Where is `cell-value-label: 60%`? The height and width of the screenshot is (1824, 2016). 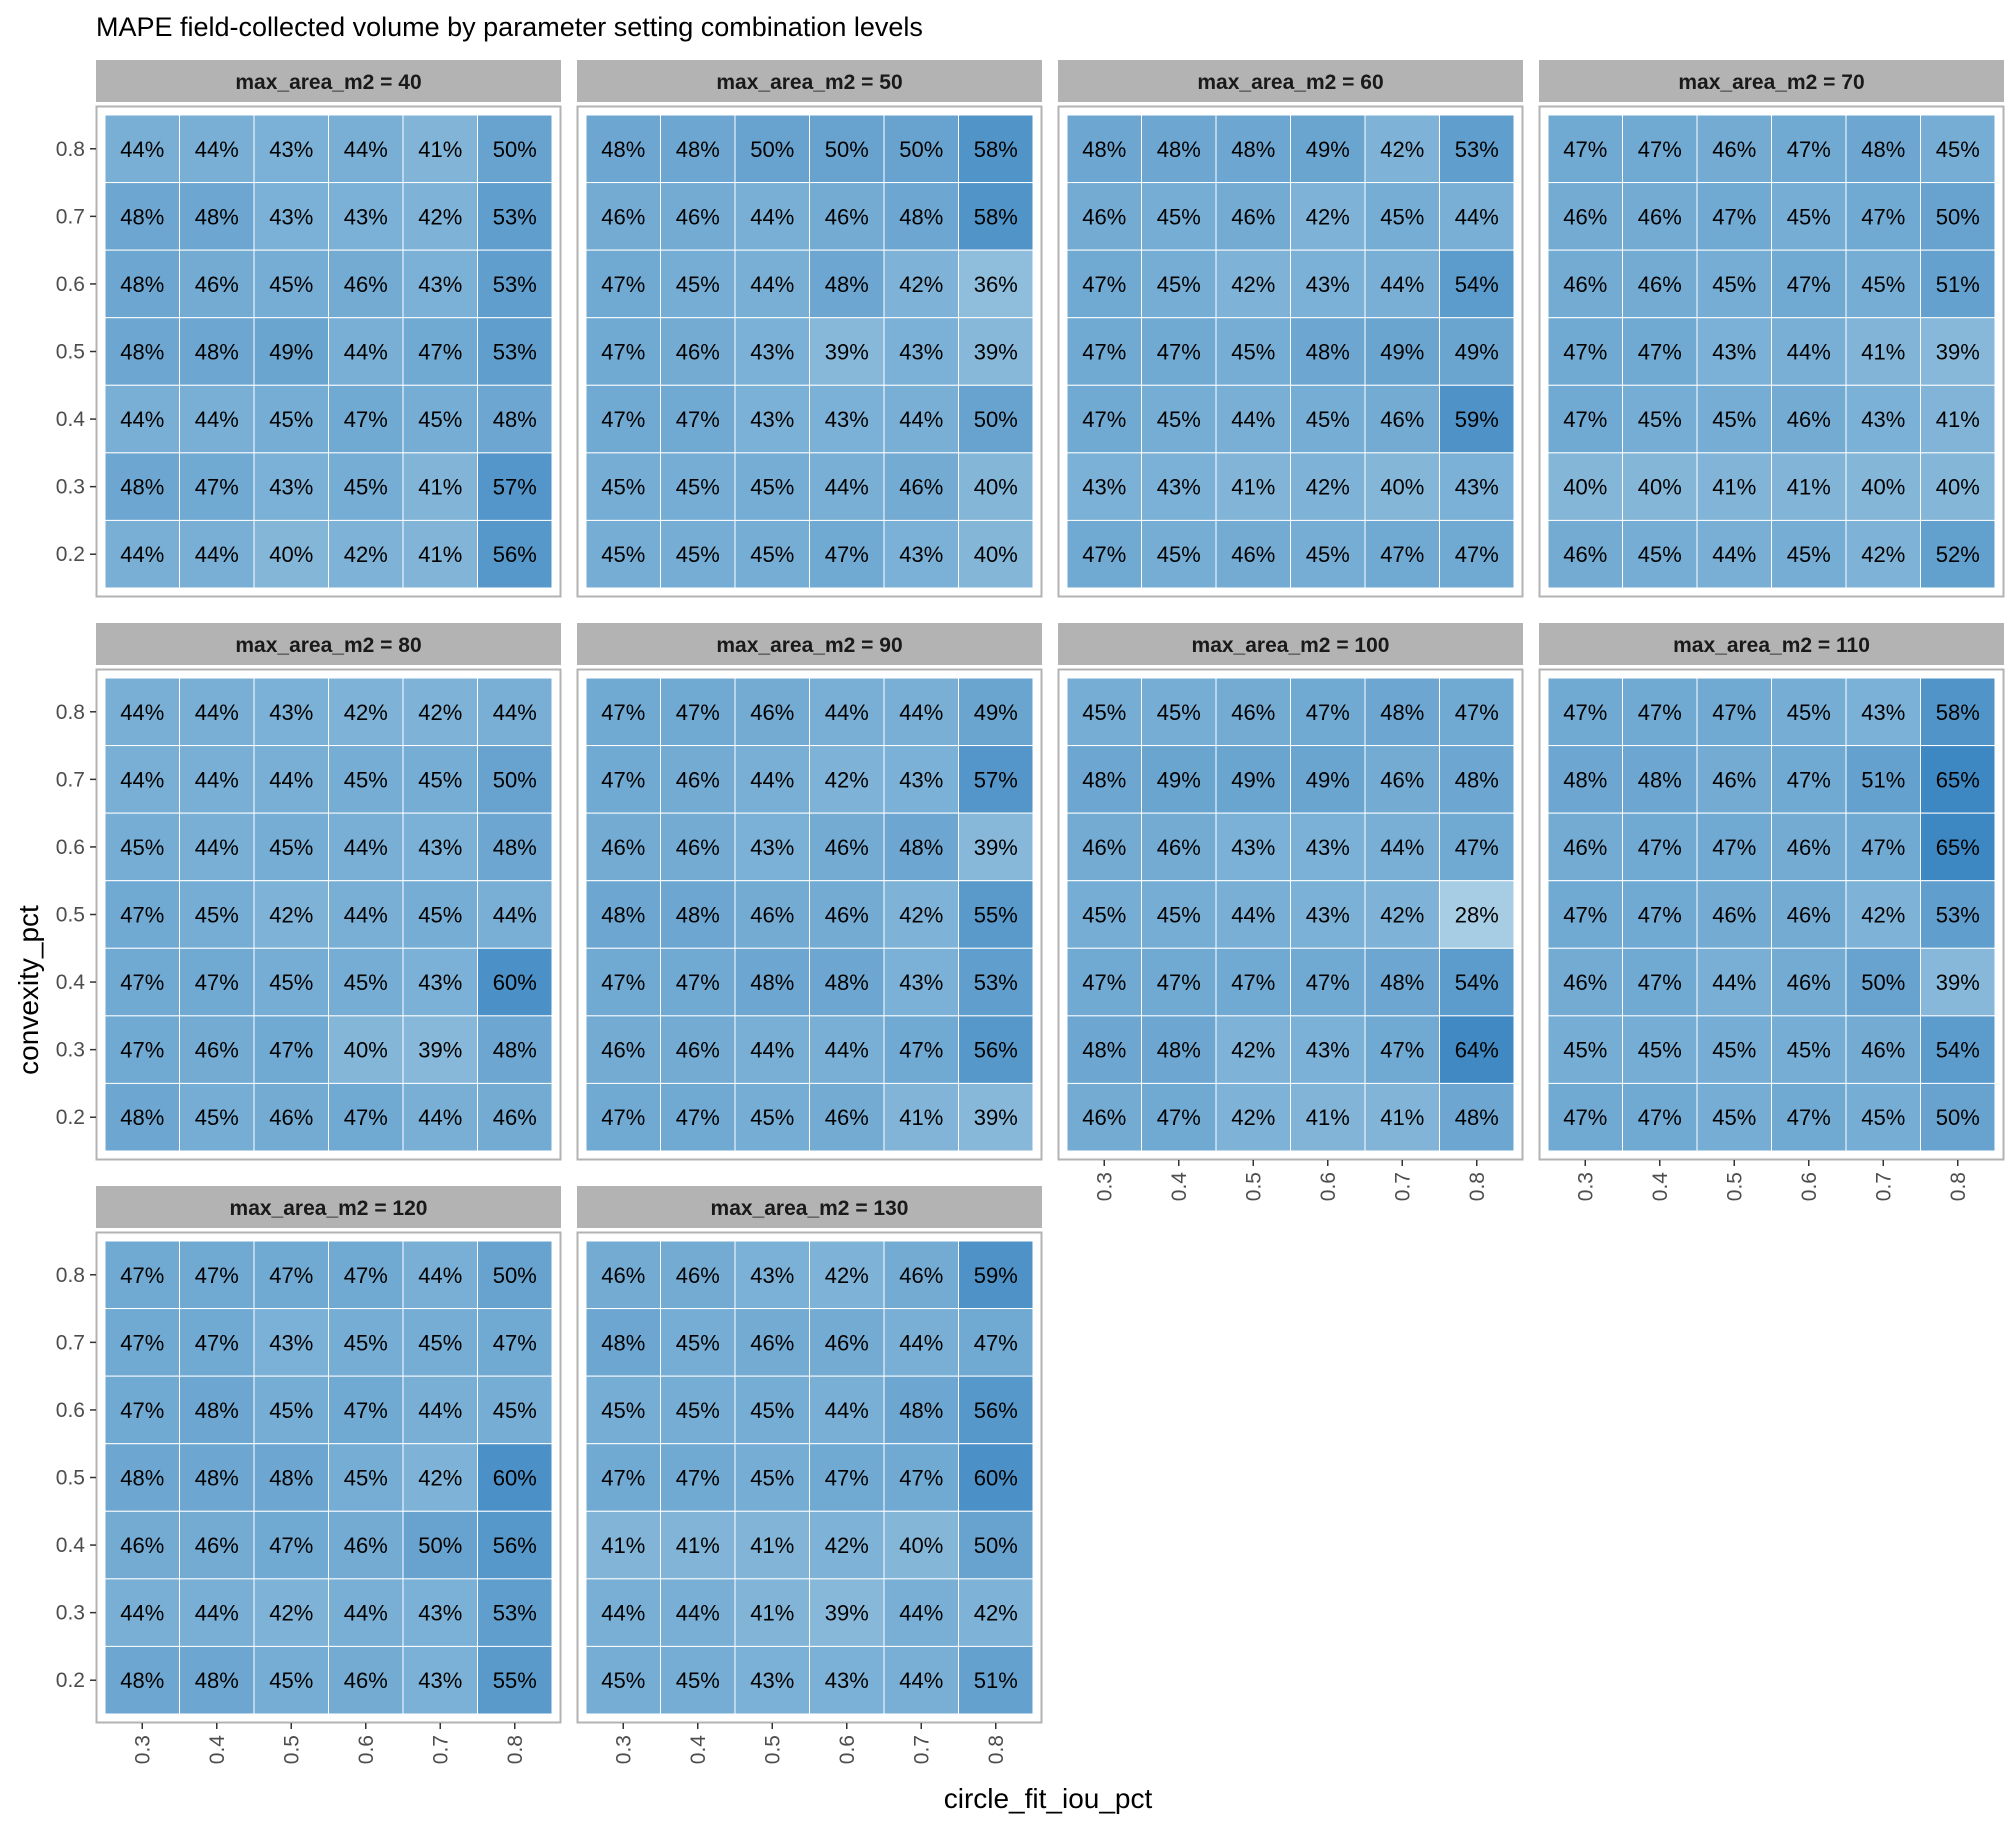 cell-value-label: 60% is located at coordinates (515, 1478).